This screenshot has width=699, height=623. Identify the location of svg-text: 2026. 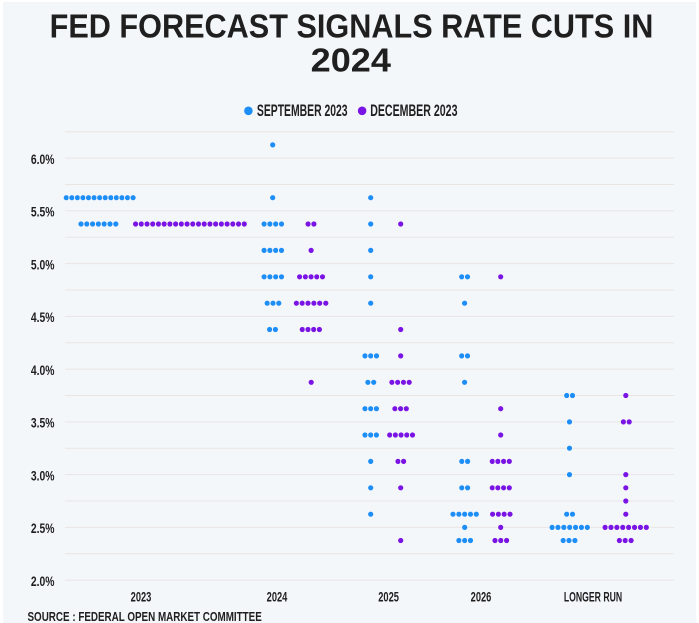
(481, 596).